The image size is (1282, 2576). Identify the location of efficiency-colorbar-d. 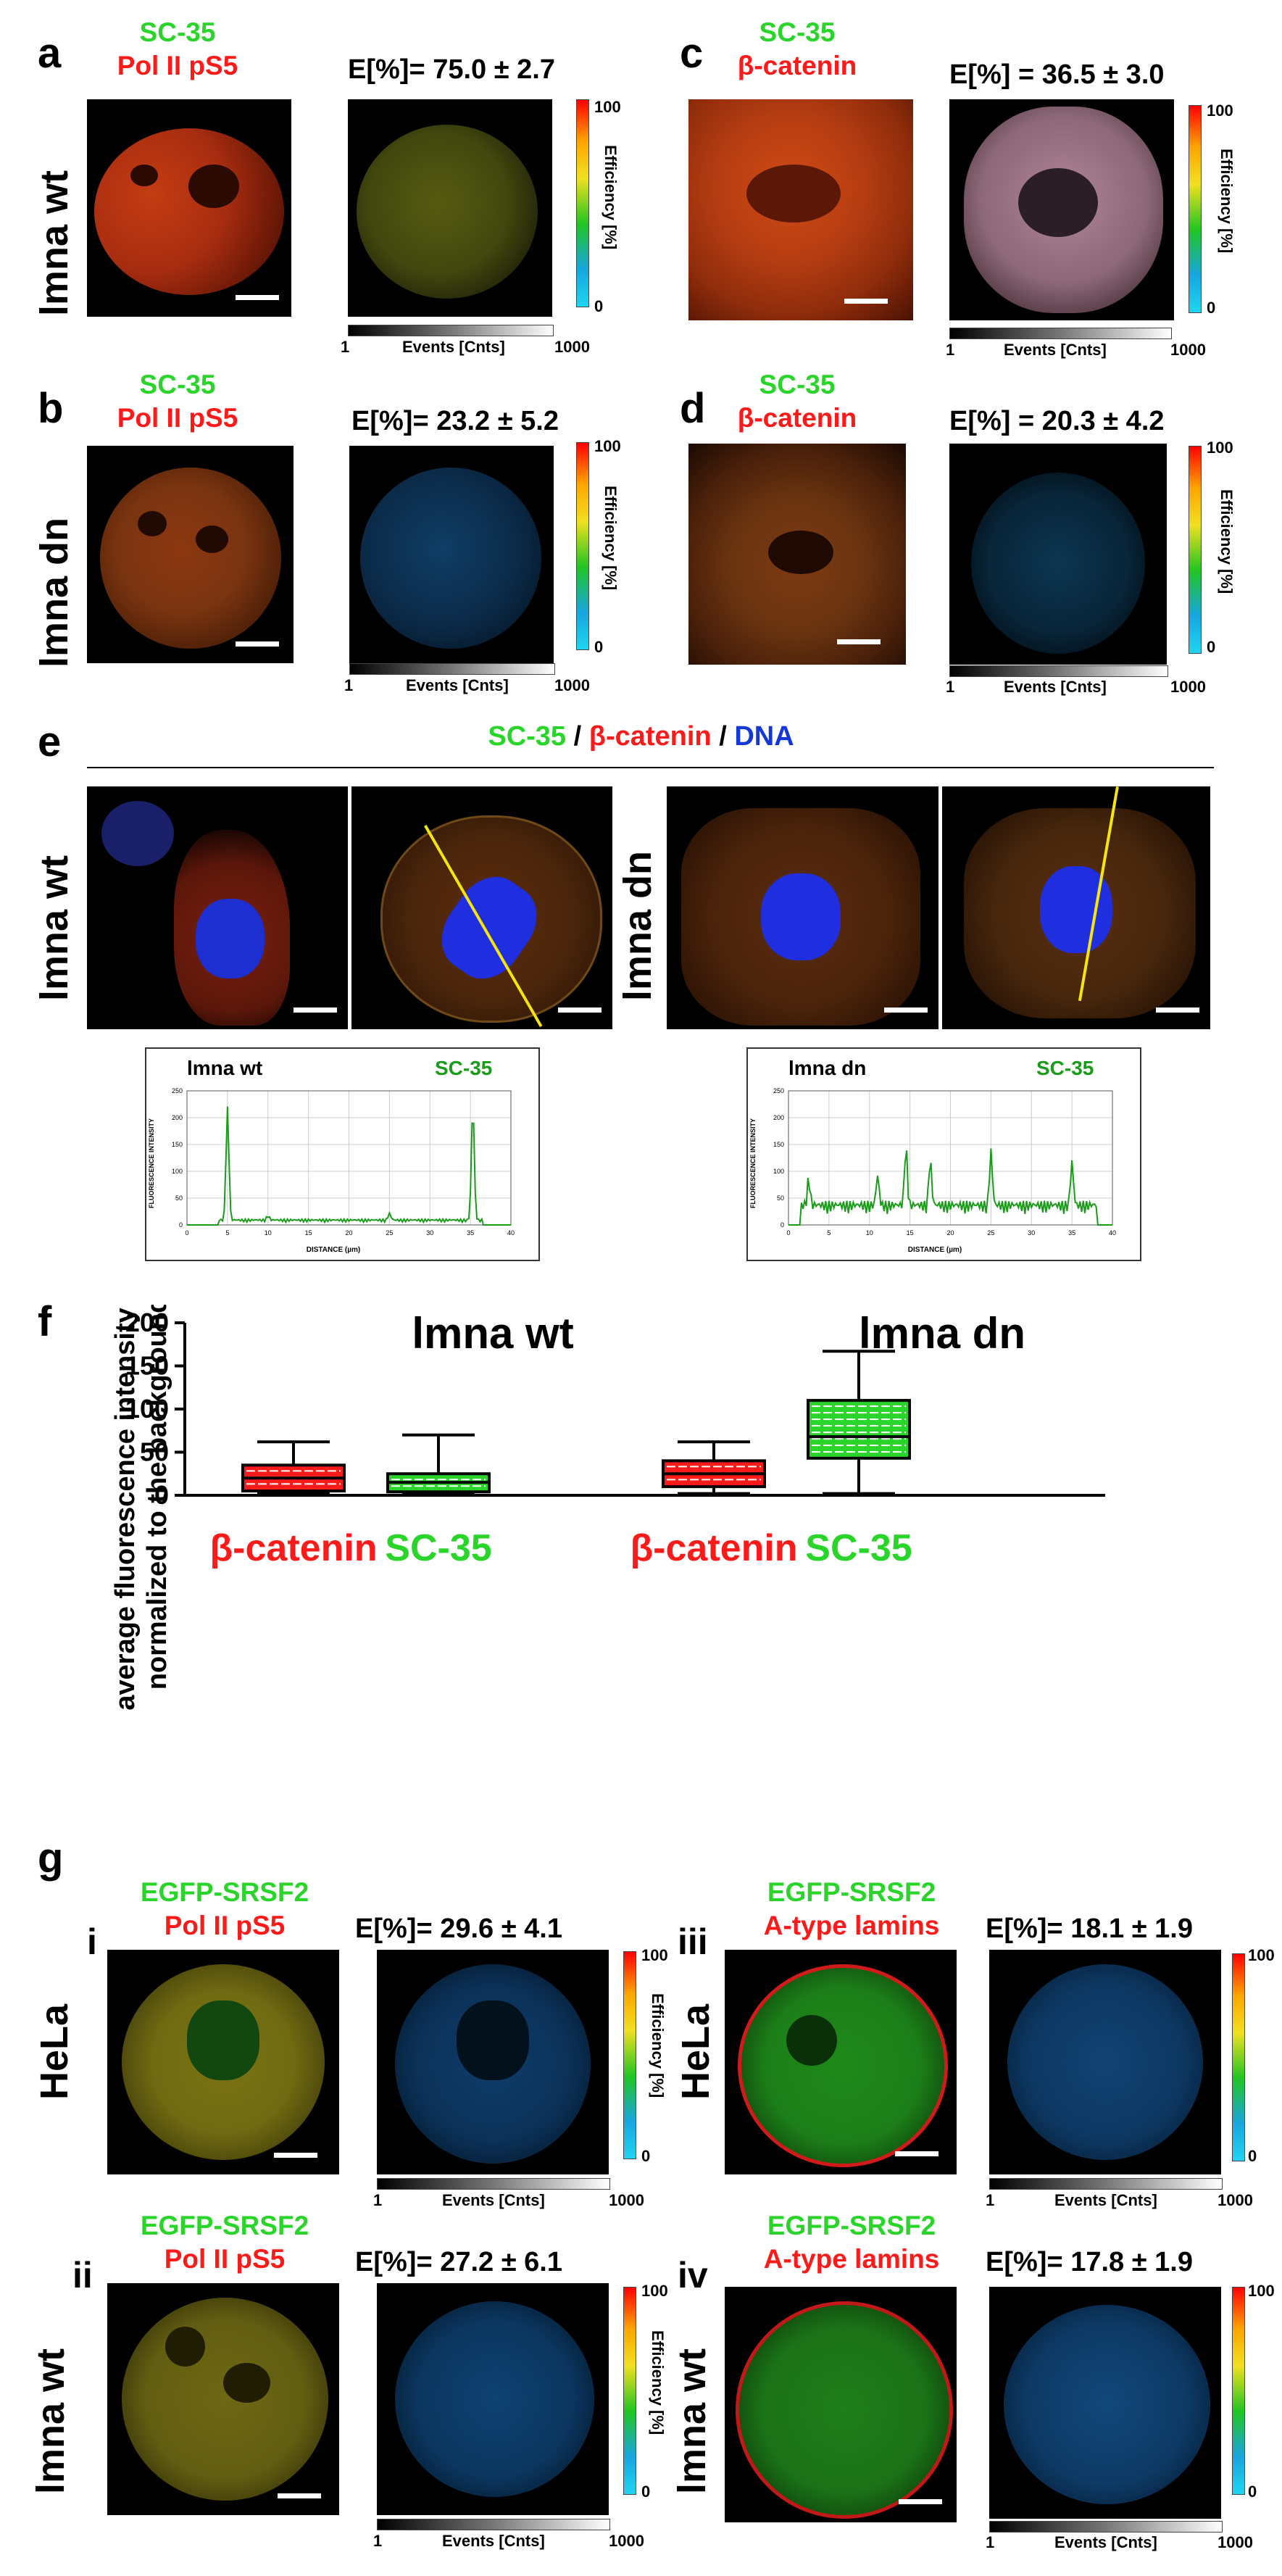
(1195, 550).